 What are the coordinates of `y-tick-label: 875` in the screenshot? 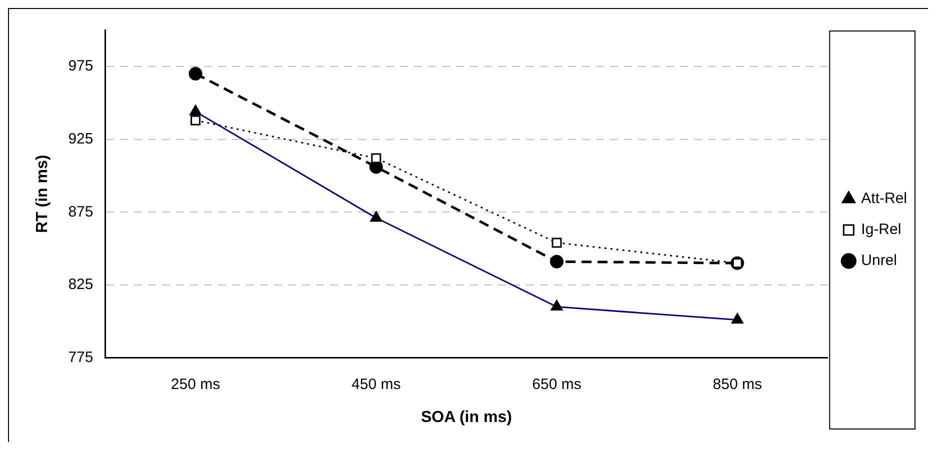 It's located at (81, 211).